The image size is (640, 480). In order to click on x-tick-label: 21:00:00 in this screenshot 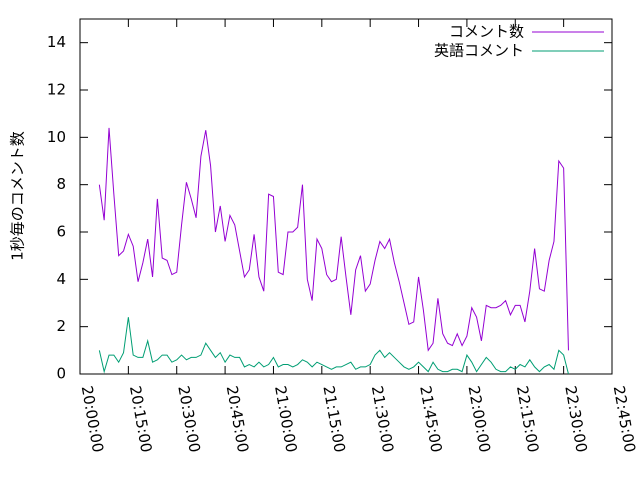, I will do `click(285, 418)`.